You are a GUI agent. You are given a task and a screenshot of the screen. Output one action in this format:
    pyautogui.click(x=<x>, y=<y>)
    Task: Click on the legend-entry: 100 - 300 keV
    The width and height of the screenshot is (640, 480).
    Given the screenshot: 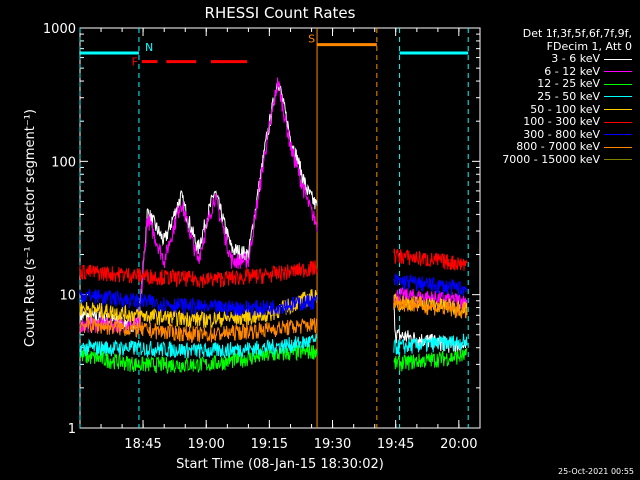 What is the action you would take?
    pyautogui.click(x=551, y=122)
    